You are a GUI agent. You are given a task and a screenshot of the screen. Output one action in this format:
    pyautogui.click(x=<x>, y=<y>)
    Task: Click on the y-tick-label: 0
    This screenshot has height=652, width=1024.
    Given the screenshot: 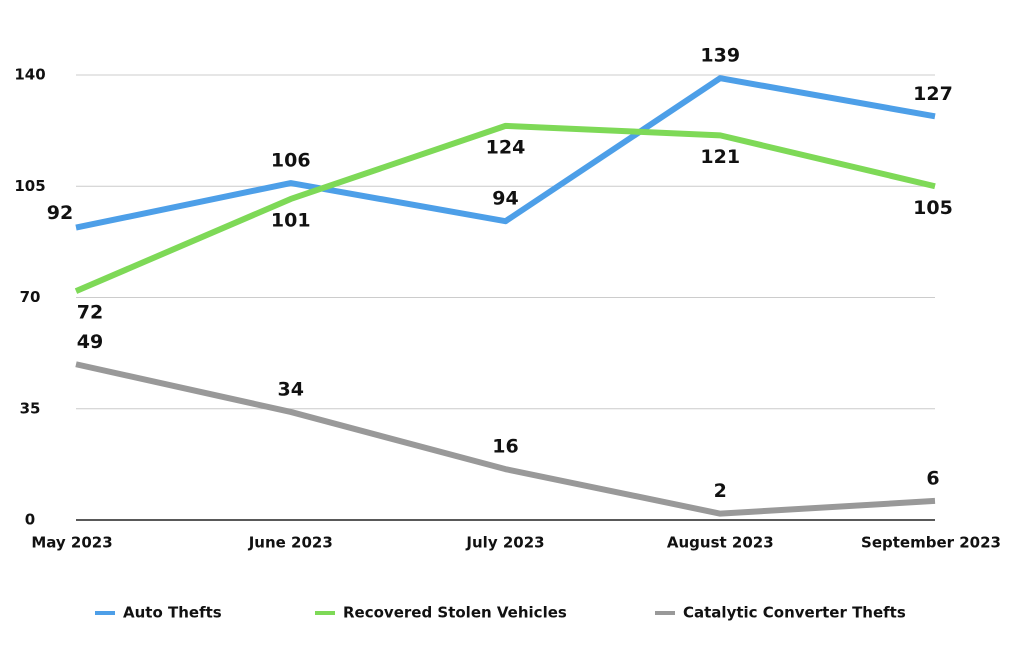 What is the action you would take?
    pyautogui.click(x=30, y=520)
    